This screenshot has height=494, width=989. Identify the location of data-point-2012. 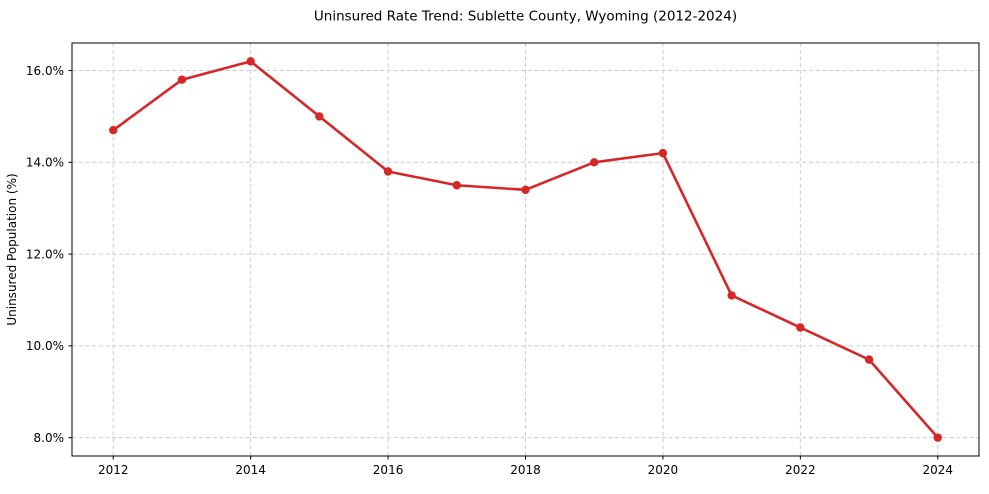
(113, 130).